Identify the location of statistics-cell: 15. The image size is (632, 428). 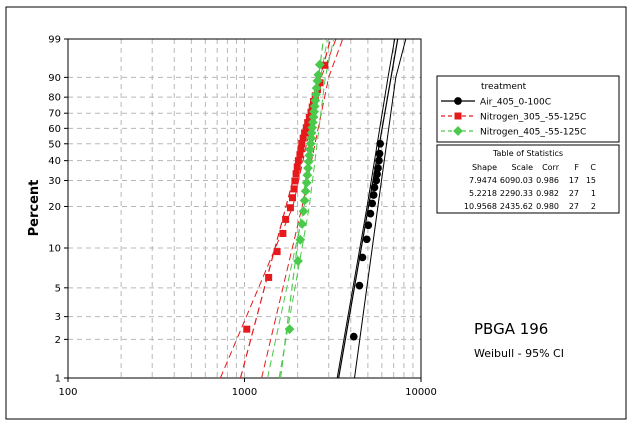
(591, 180).